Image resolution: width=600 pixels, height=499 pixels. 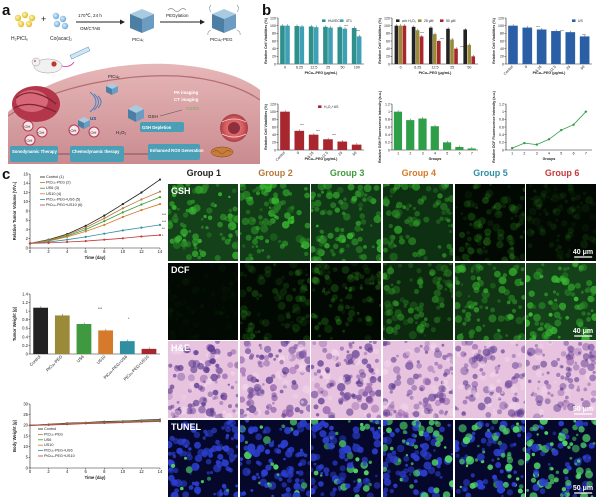 I want to click on b1-ylabel: Relative Cell Viabilities (%), so click(x=266, y=40).